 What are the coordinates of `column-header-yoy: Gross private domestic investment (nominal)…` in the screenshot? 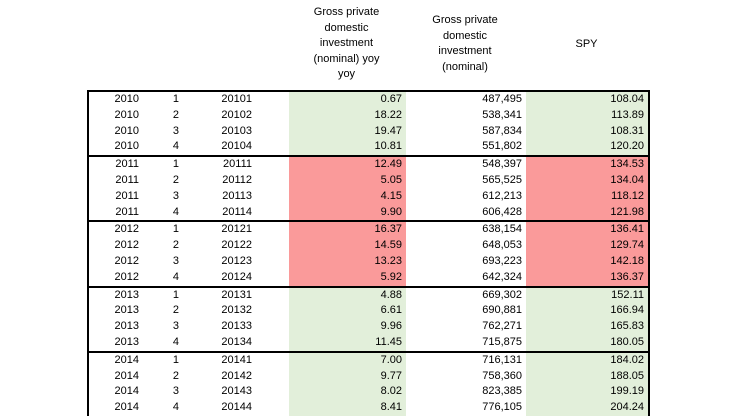 It's located at (346, 44).